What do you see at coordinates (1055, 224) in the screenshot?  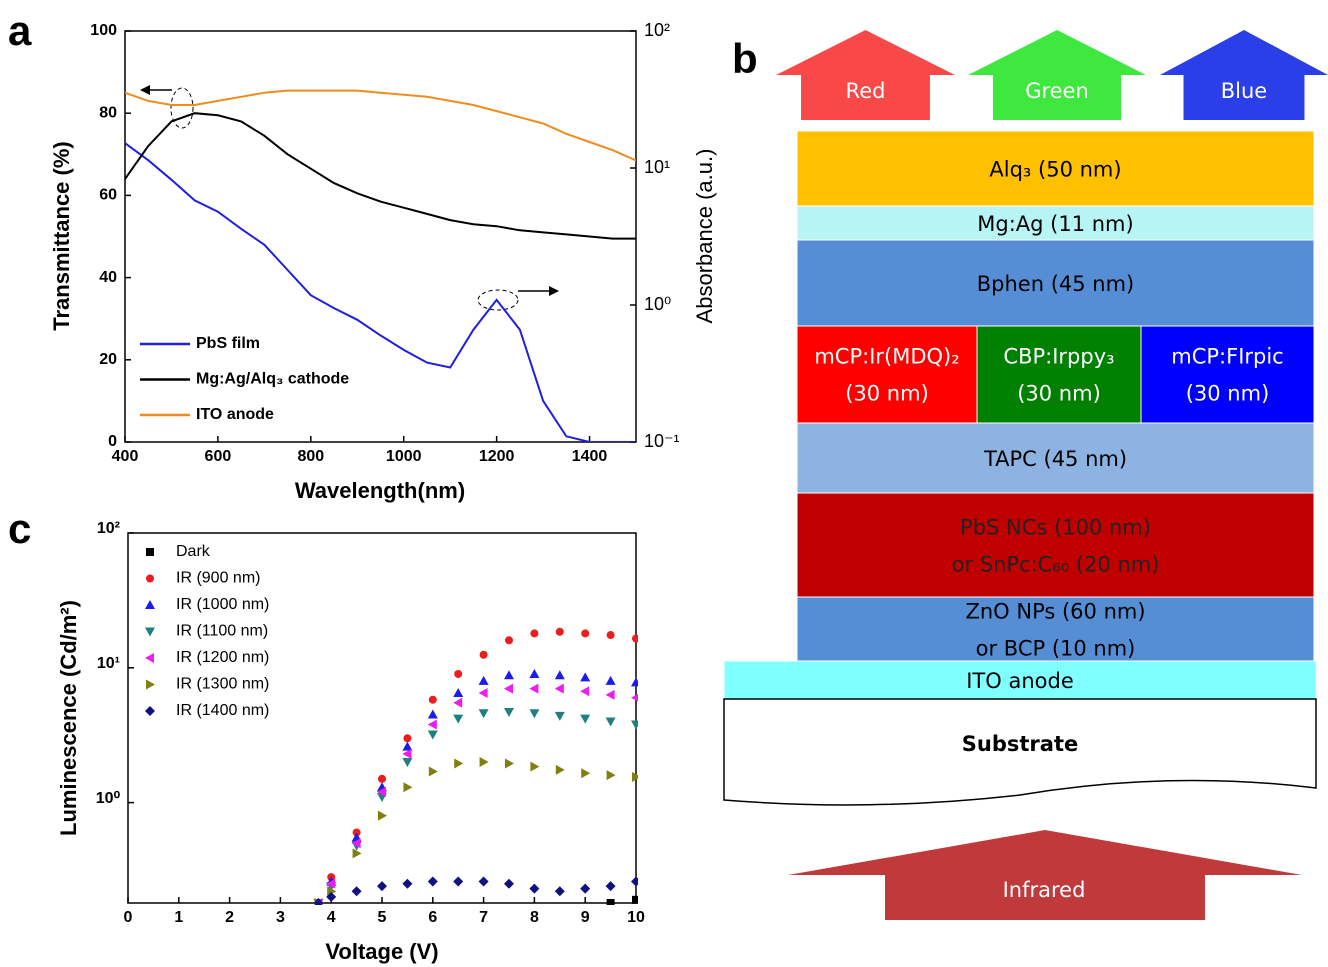 I see `layer-label: Mg:Ag (11 nm)` at bounding box center [1055, 224].